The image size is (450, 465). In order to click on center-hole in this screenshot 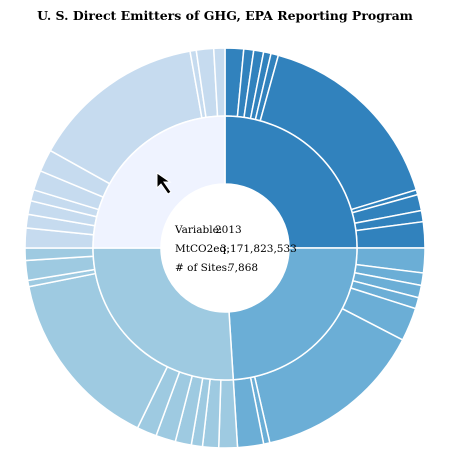, I will do `click(225, 248)`.